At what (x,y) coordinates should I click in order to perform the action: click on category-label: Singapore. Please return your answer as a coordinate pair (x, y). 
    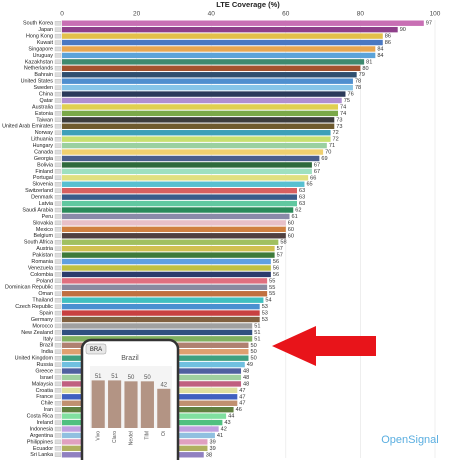
    Looking at the image, I should click on (40, 49).